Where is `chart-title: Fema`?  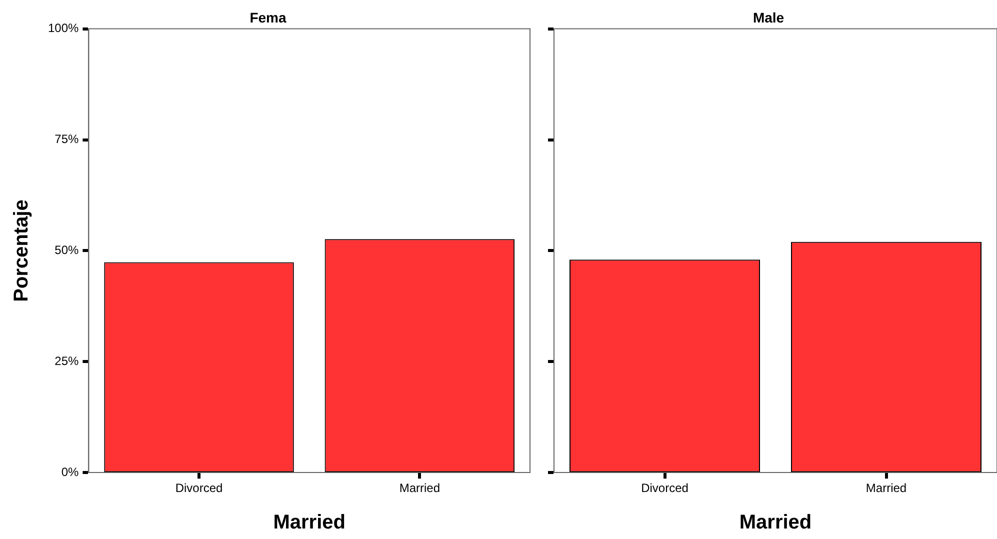
chart-title: Fema is located at coordinates (268, 17).